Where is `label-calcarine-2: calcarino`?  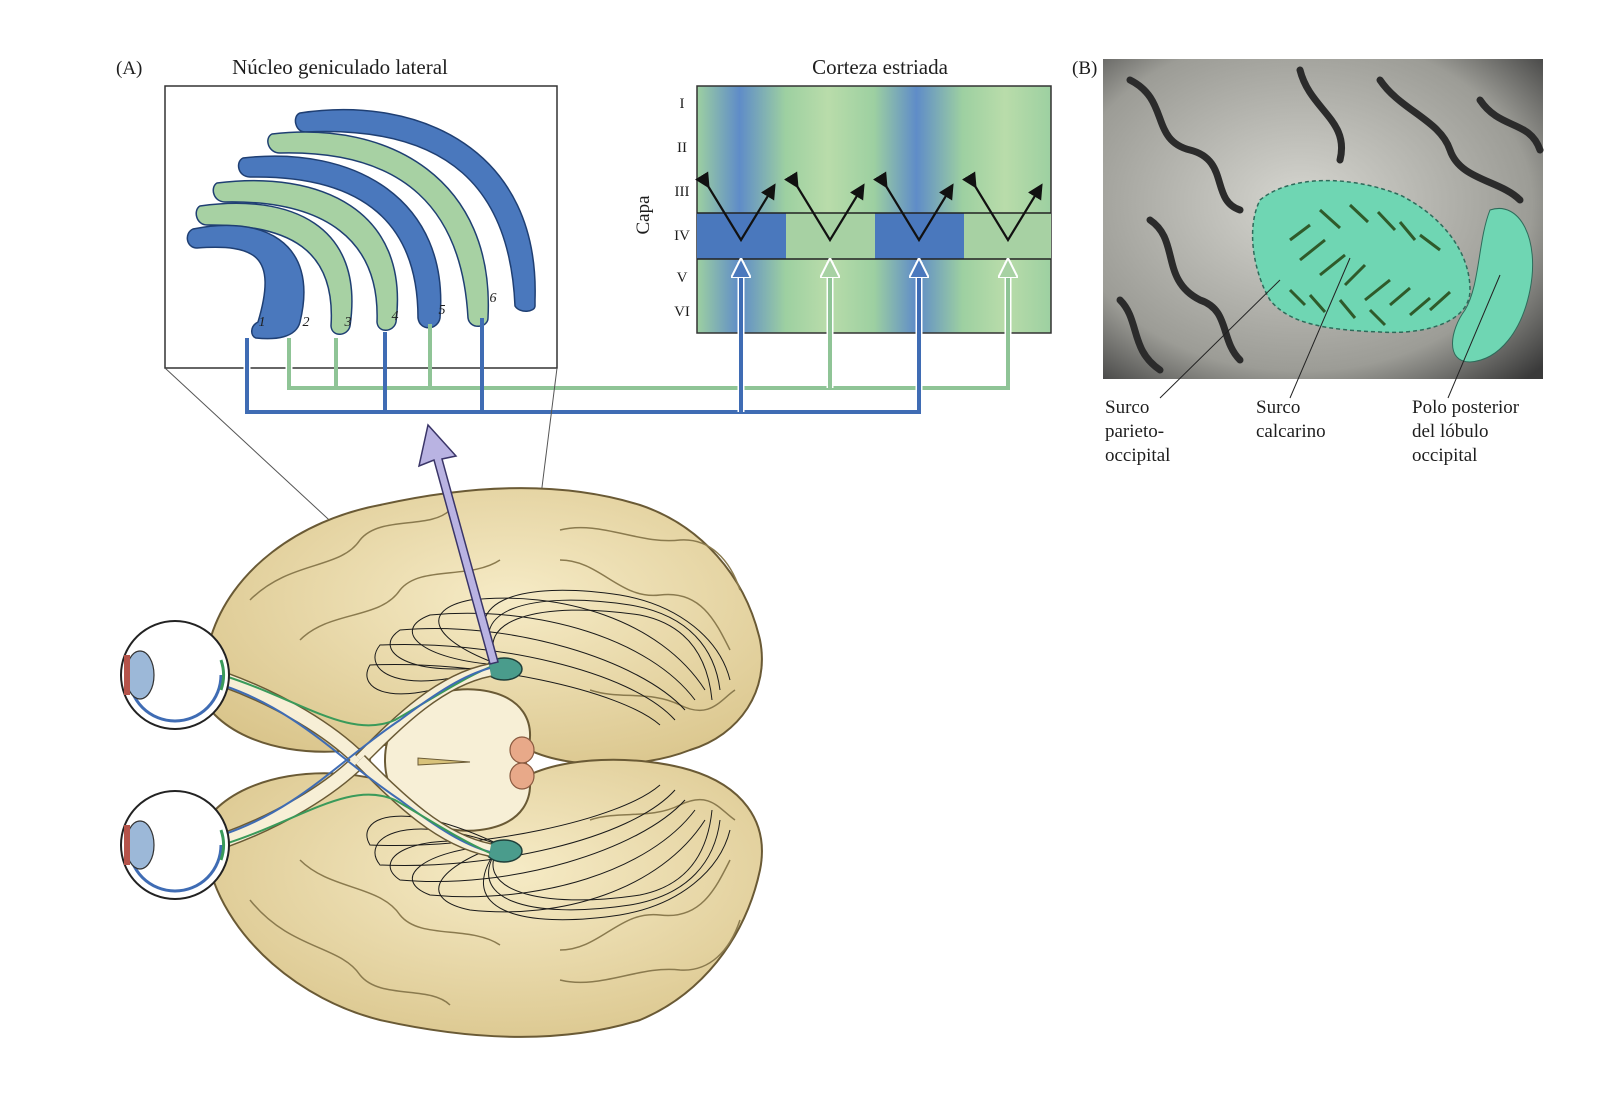
label-calcarine-2: calcarino is located at coordinates (1291, 431).